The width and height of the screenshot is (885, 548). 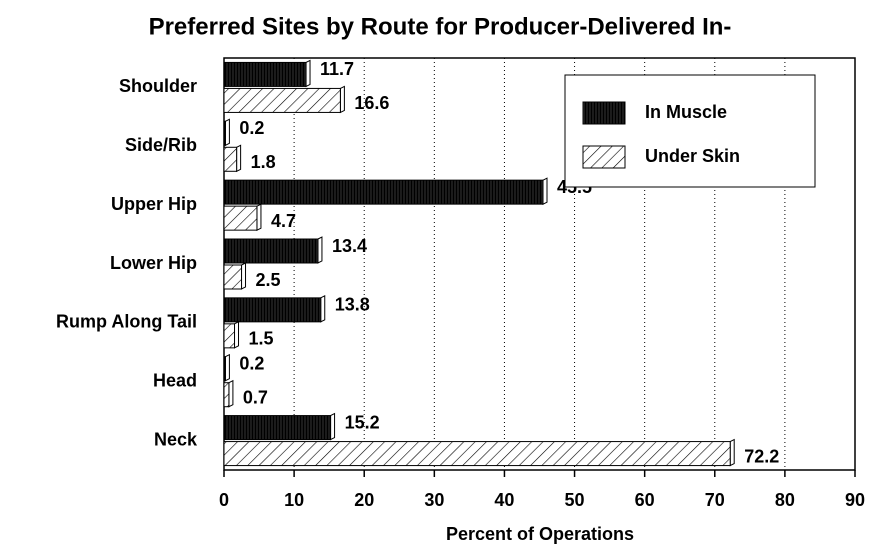 What do you see at coordinates (692, 156) in the screenshot?
I see `legend-label: Under Skin` at bounding box center [692, 156].